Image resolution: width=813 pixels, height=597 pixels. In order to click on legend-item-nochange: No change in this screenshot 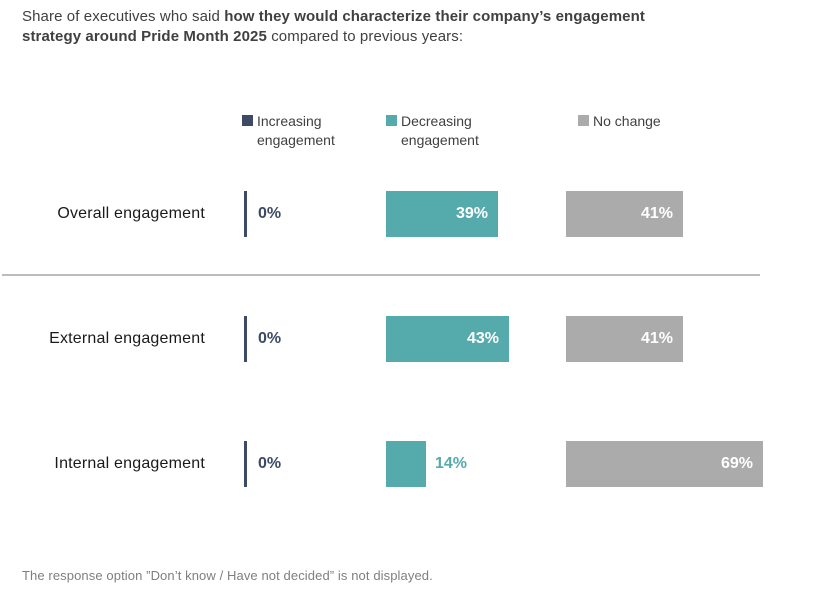, I will do `click(619, 121)`.